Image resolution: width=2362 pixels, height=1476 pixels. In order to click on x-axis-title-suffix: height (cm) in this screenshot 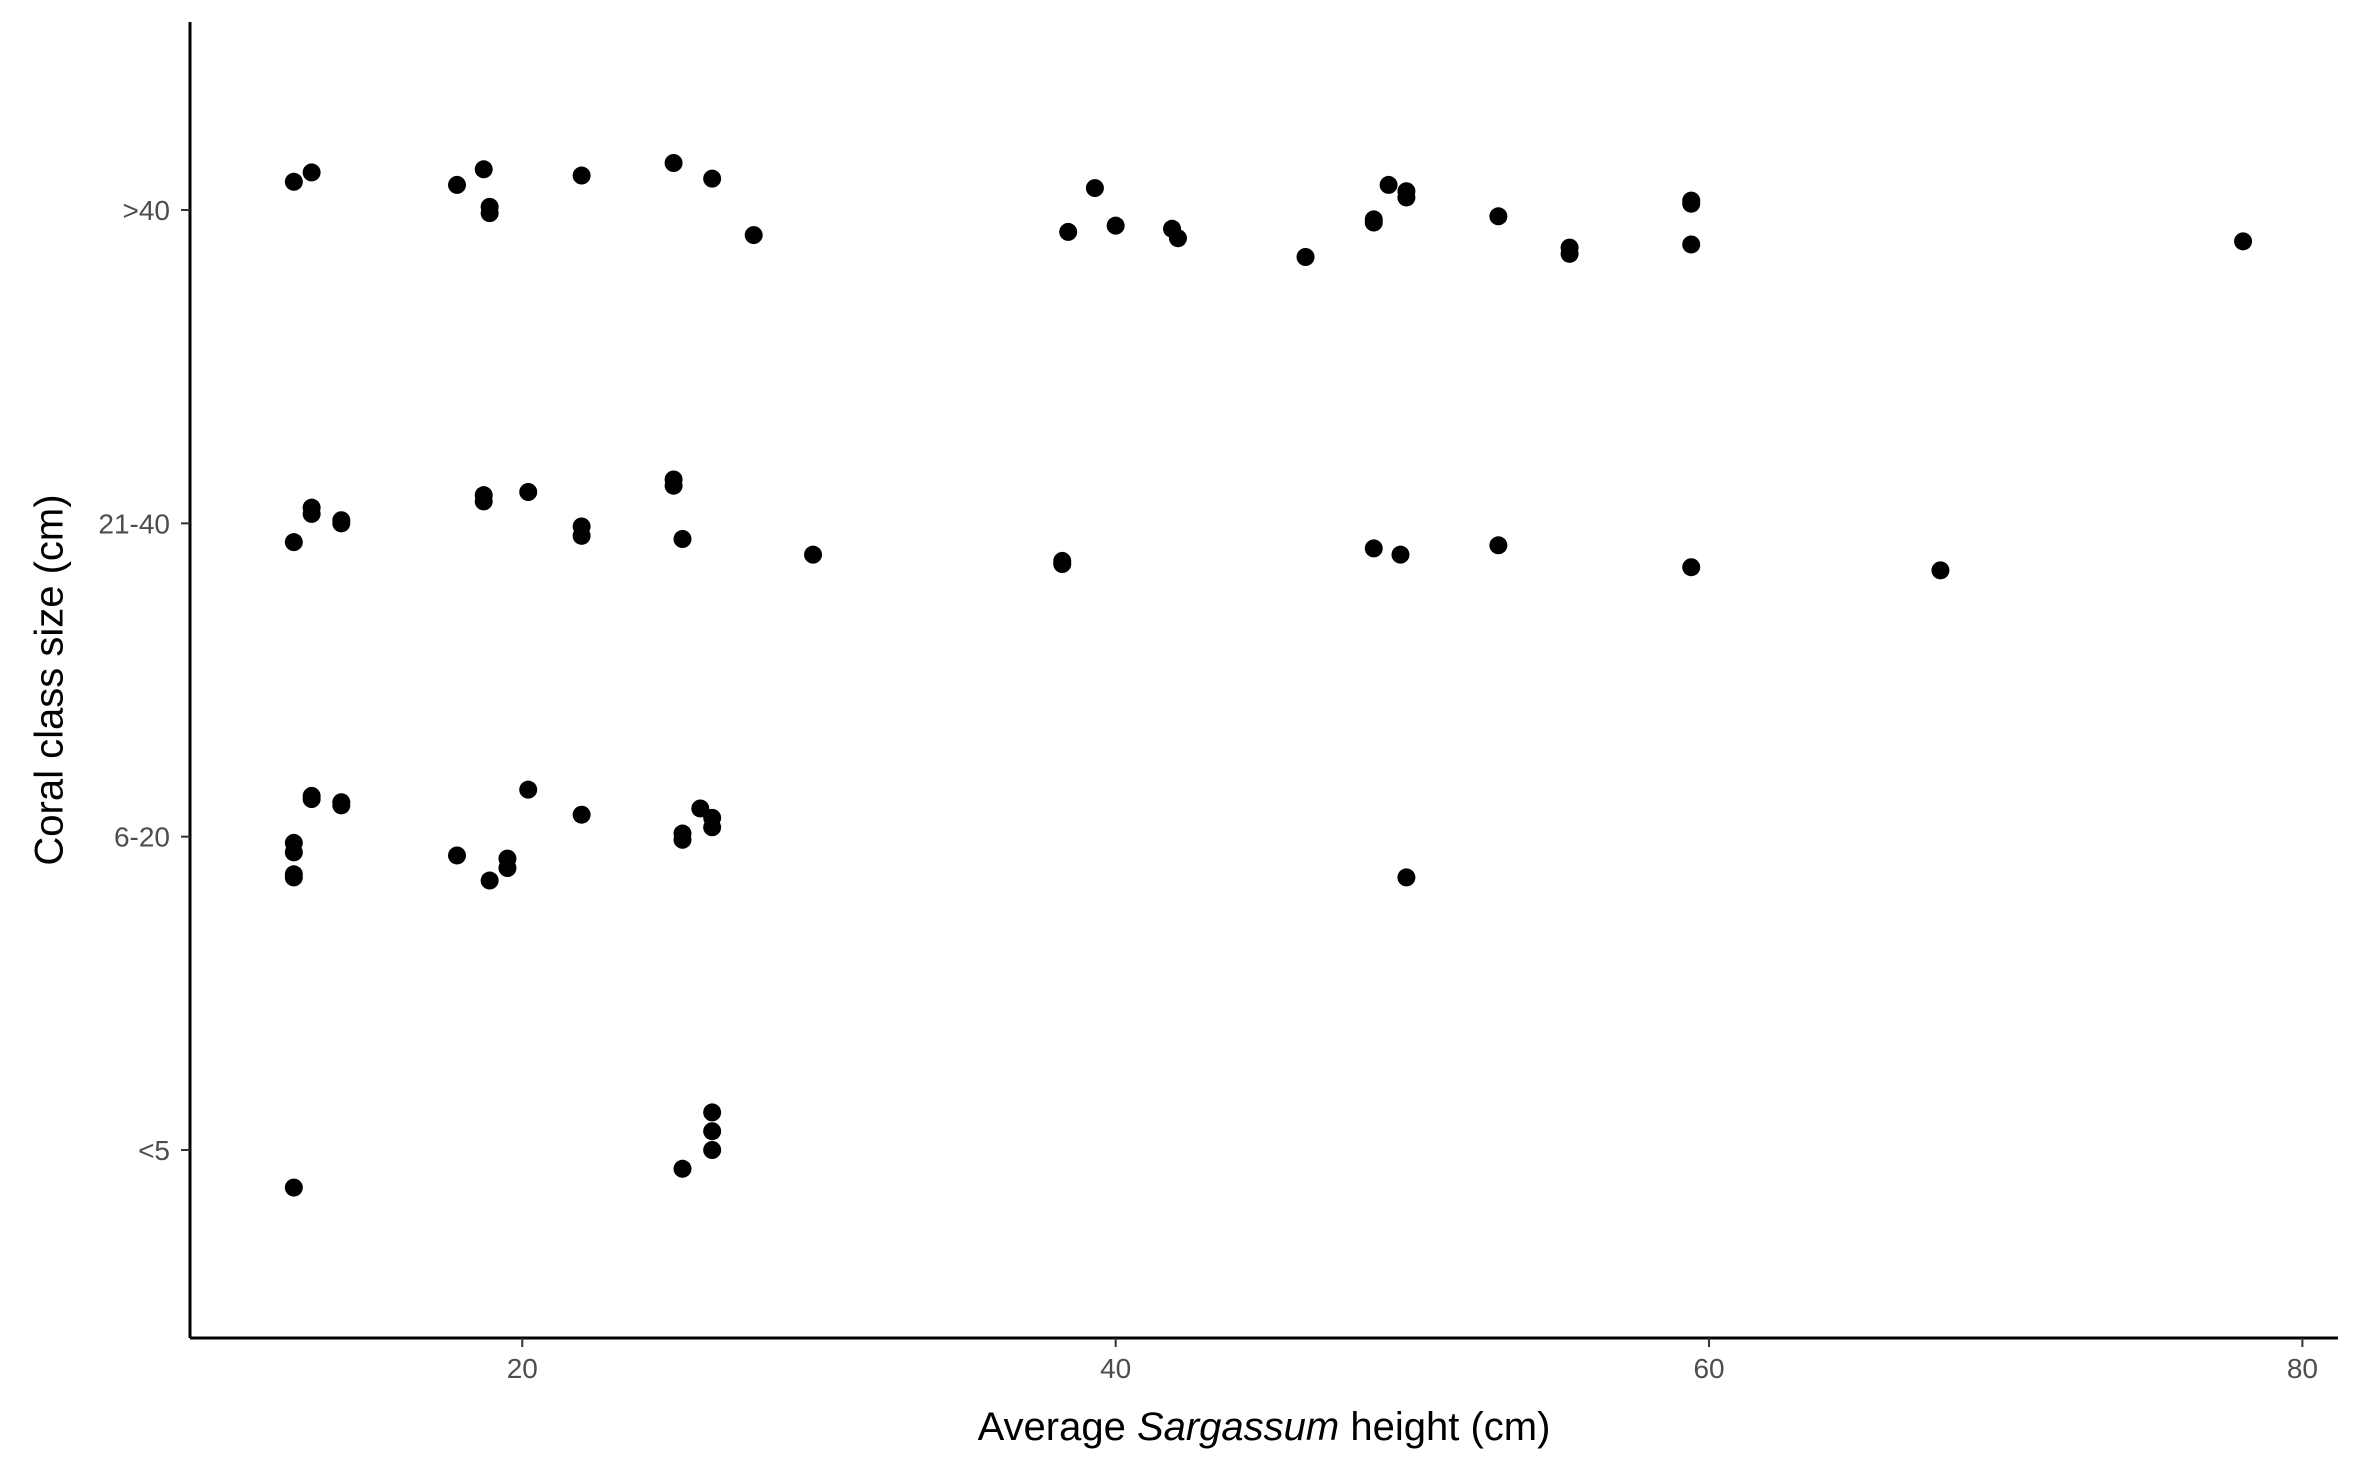, I will do `click(1444, 1427)`.